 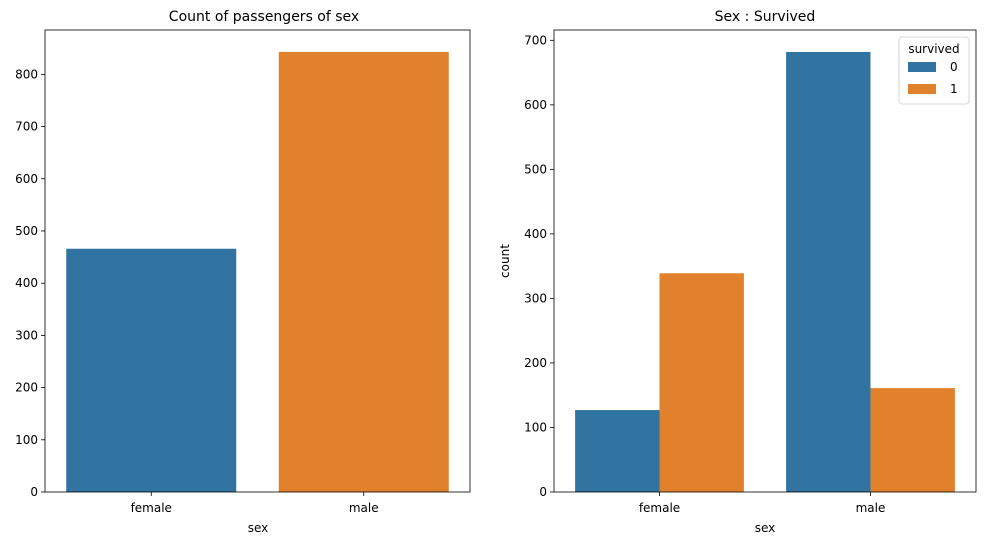 What do you see at coordinates (954, 89) in the screenshot?
I see `legend-label-1: 1` at bounding box center [954, 89].